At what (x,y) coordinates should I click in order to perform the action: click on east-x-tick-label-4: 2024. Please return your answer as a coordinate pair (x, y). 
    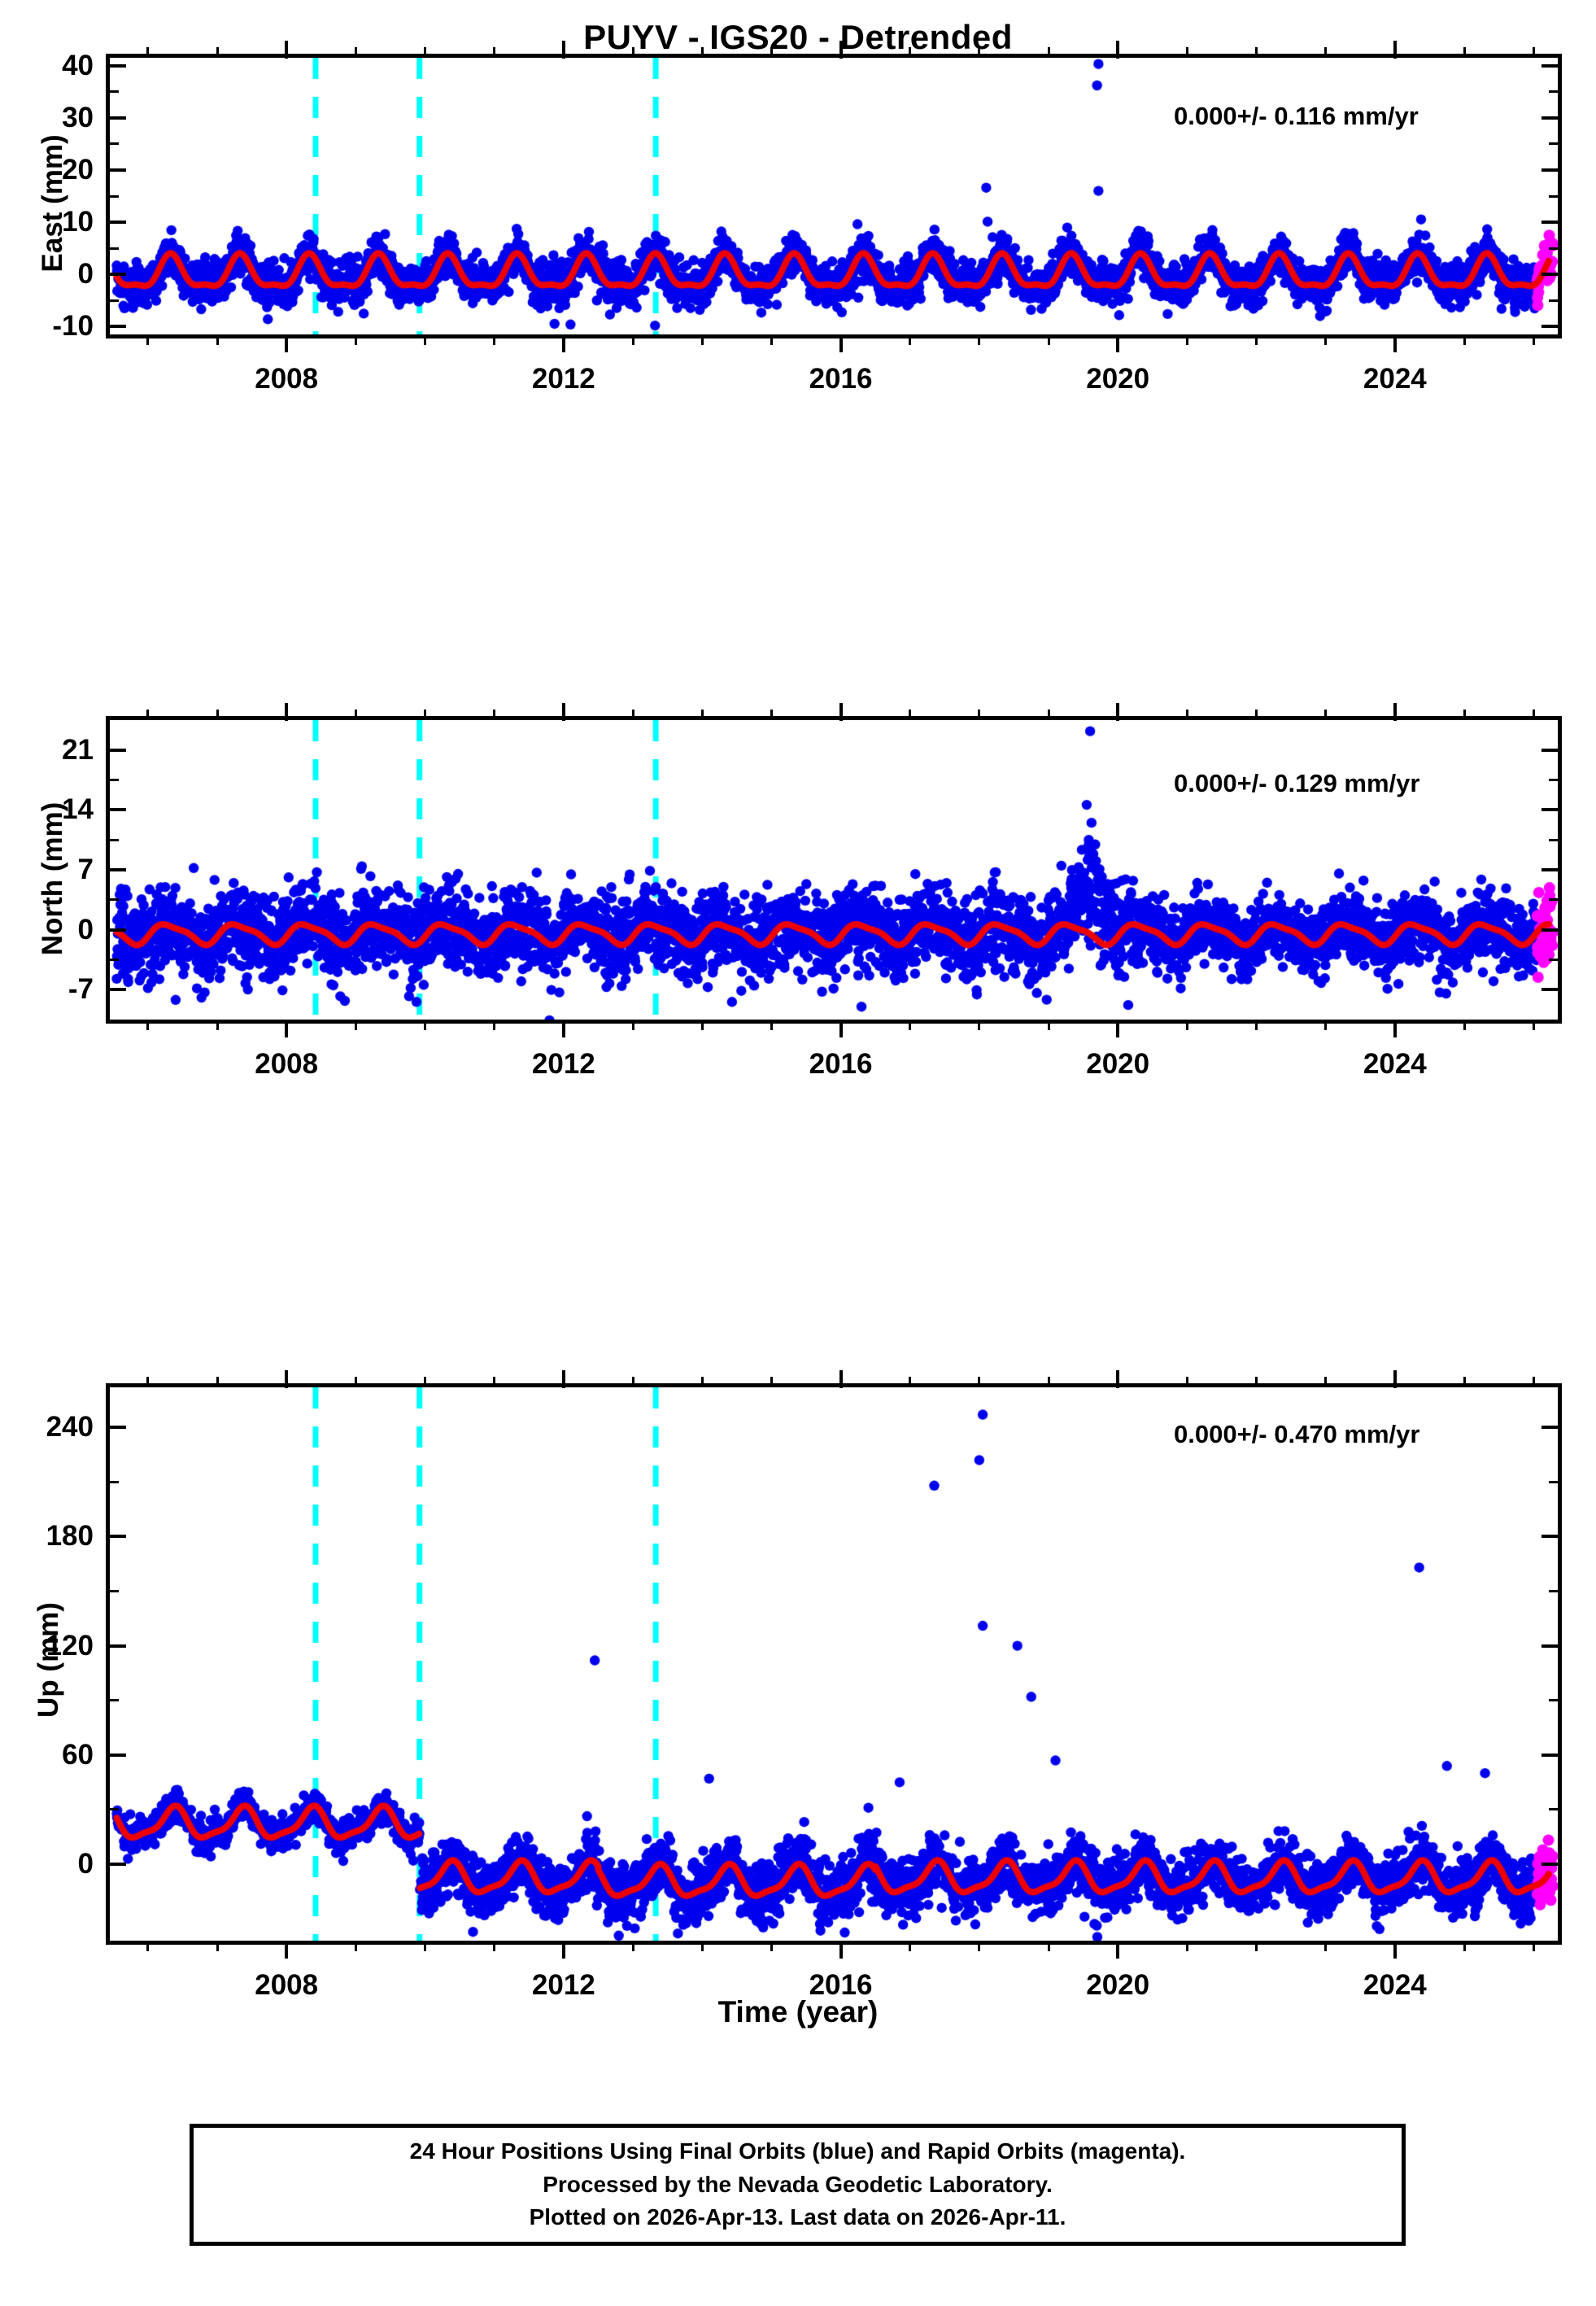
    Looking at the image, I should click on (1395, 379).